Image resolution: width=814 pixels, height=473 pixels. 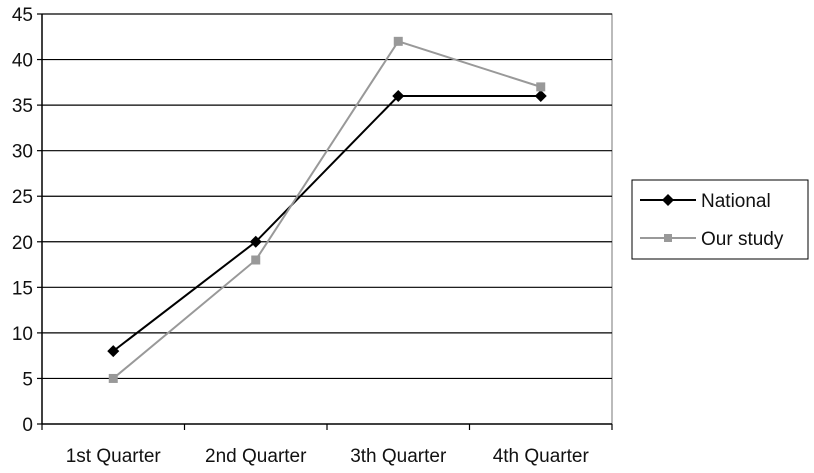 What do you see at coordinates (27, 425) in the screenshot?
I see `y-tick-label: 0` at bounding box center [27, 425].